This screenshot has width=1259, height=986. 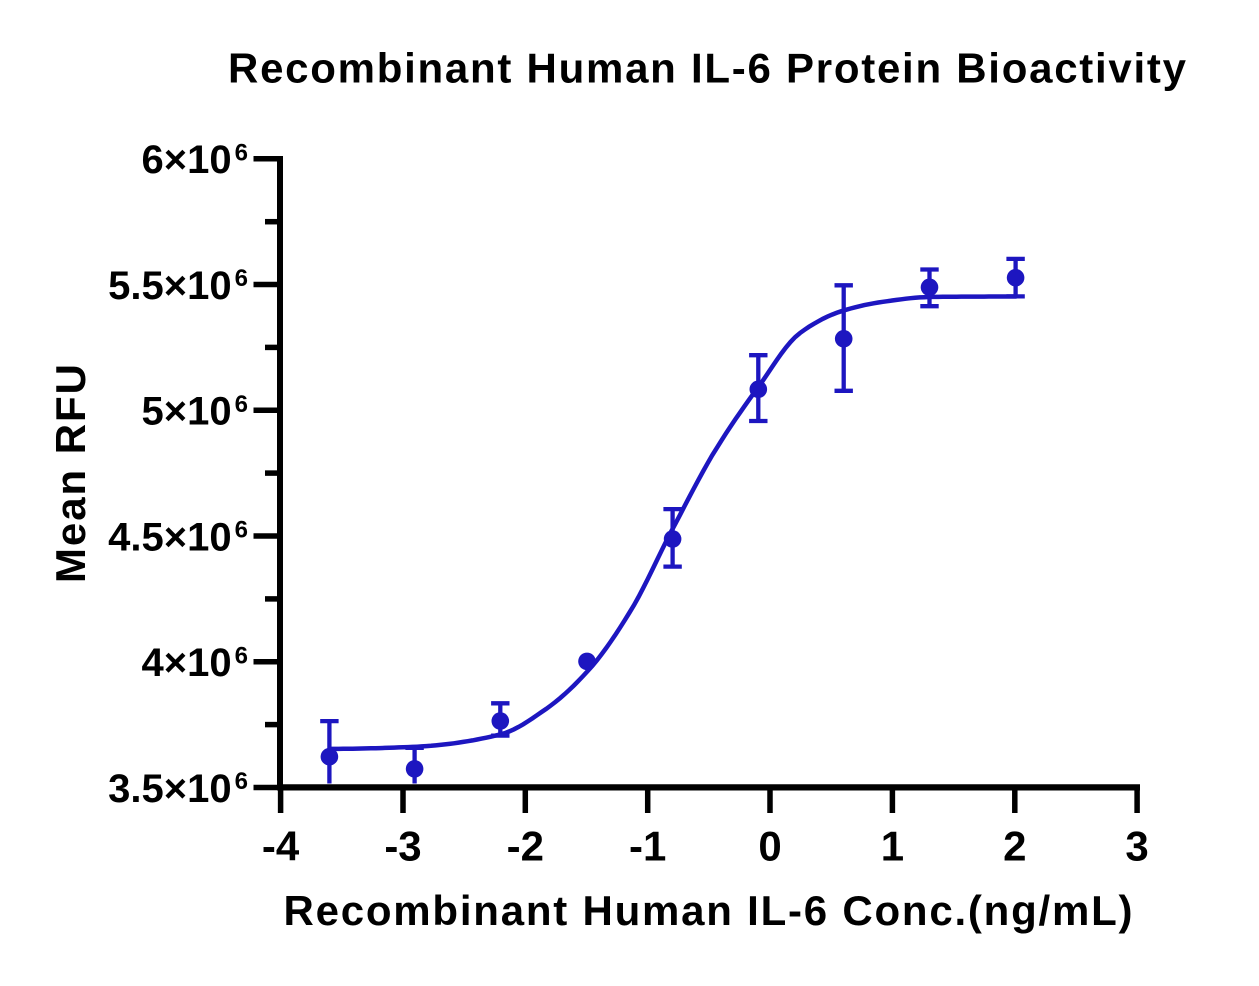 What do you see at coordinates (708, 910) in the screenshot?
I see `svg-text:Recombinant Human IL-6 Conc.(n: Recombinant Human IL-6 Conc.(ng/mL)` at bounding box center [708, 910].